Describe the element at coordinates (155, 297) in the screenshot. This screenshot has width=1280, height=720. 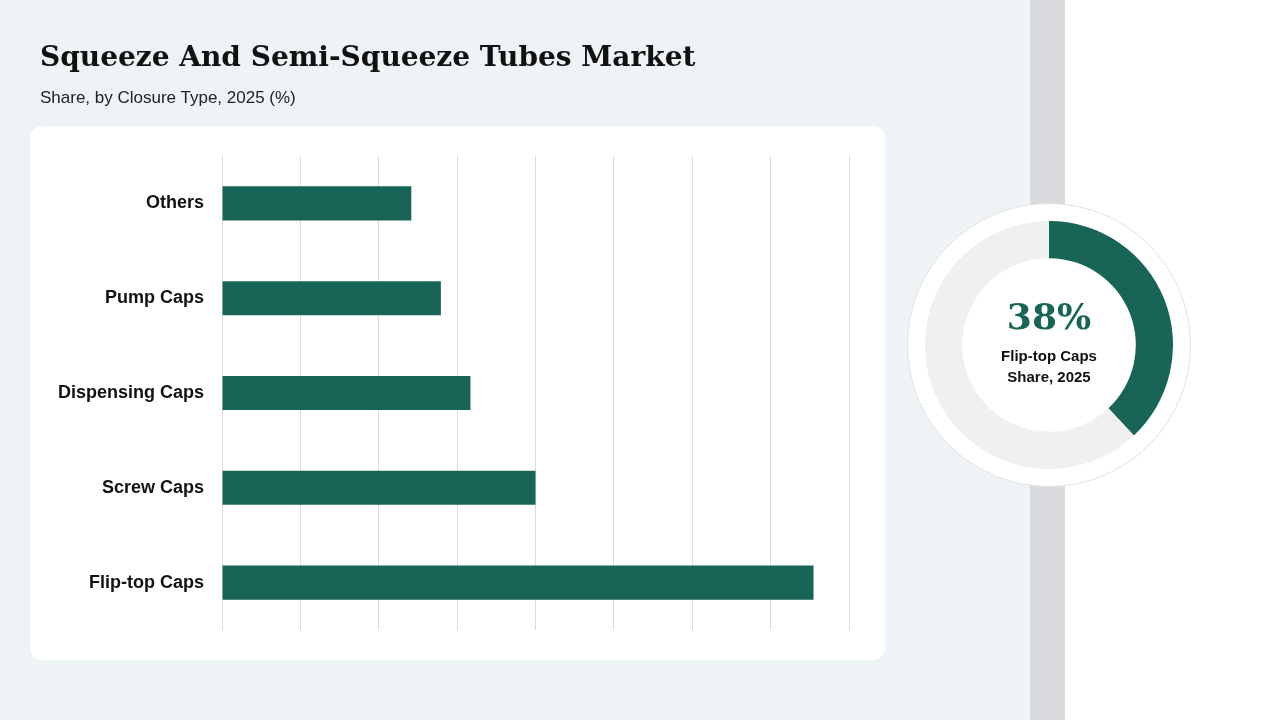
I see `y-tick-label: Pump Caps` at that location.